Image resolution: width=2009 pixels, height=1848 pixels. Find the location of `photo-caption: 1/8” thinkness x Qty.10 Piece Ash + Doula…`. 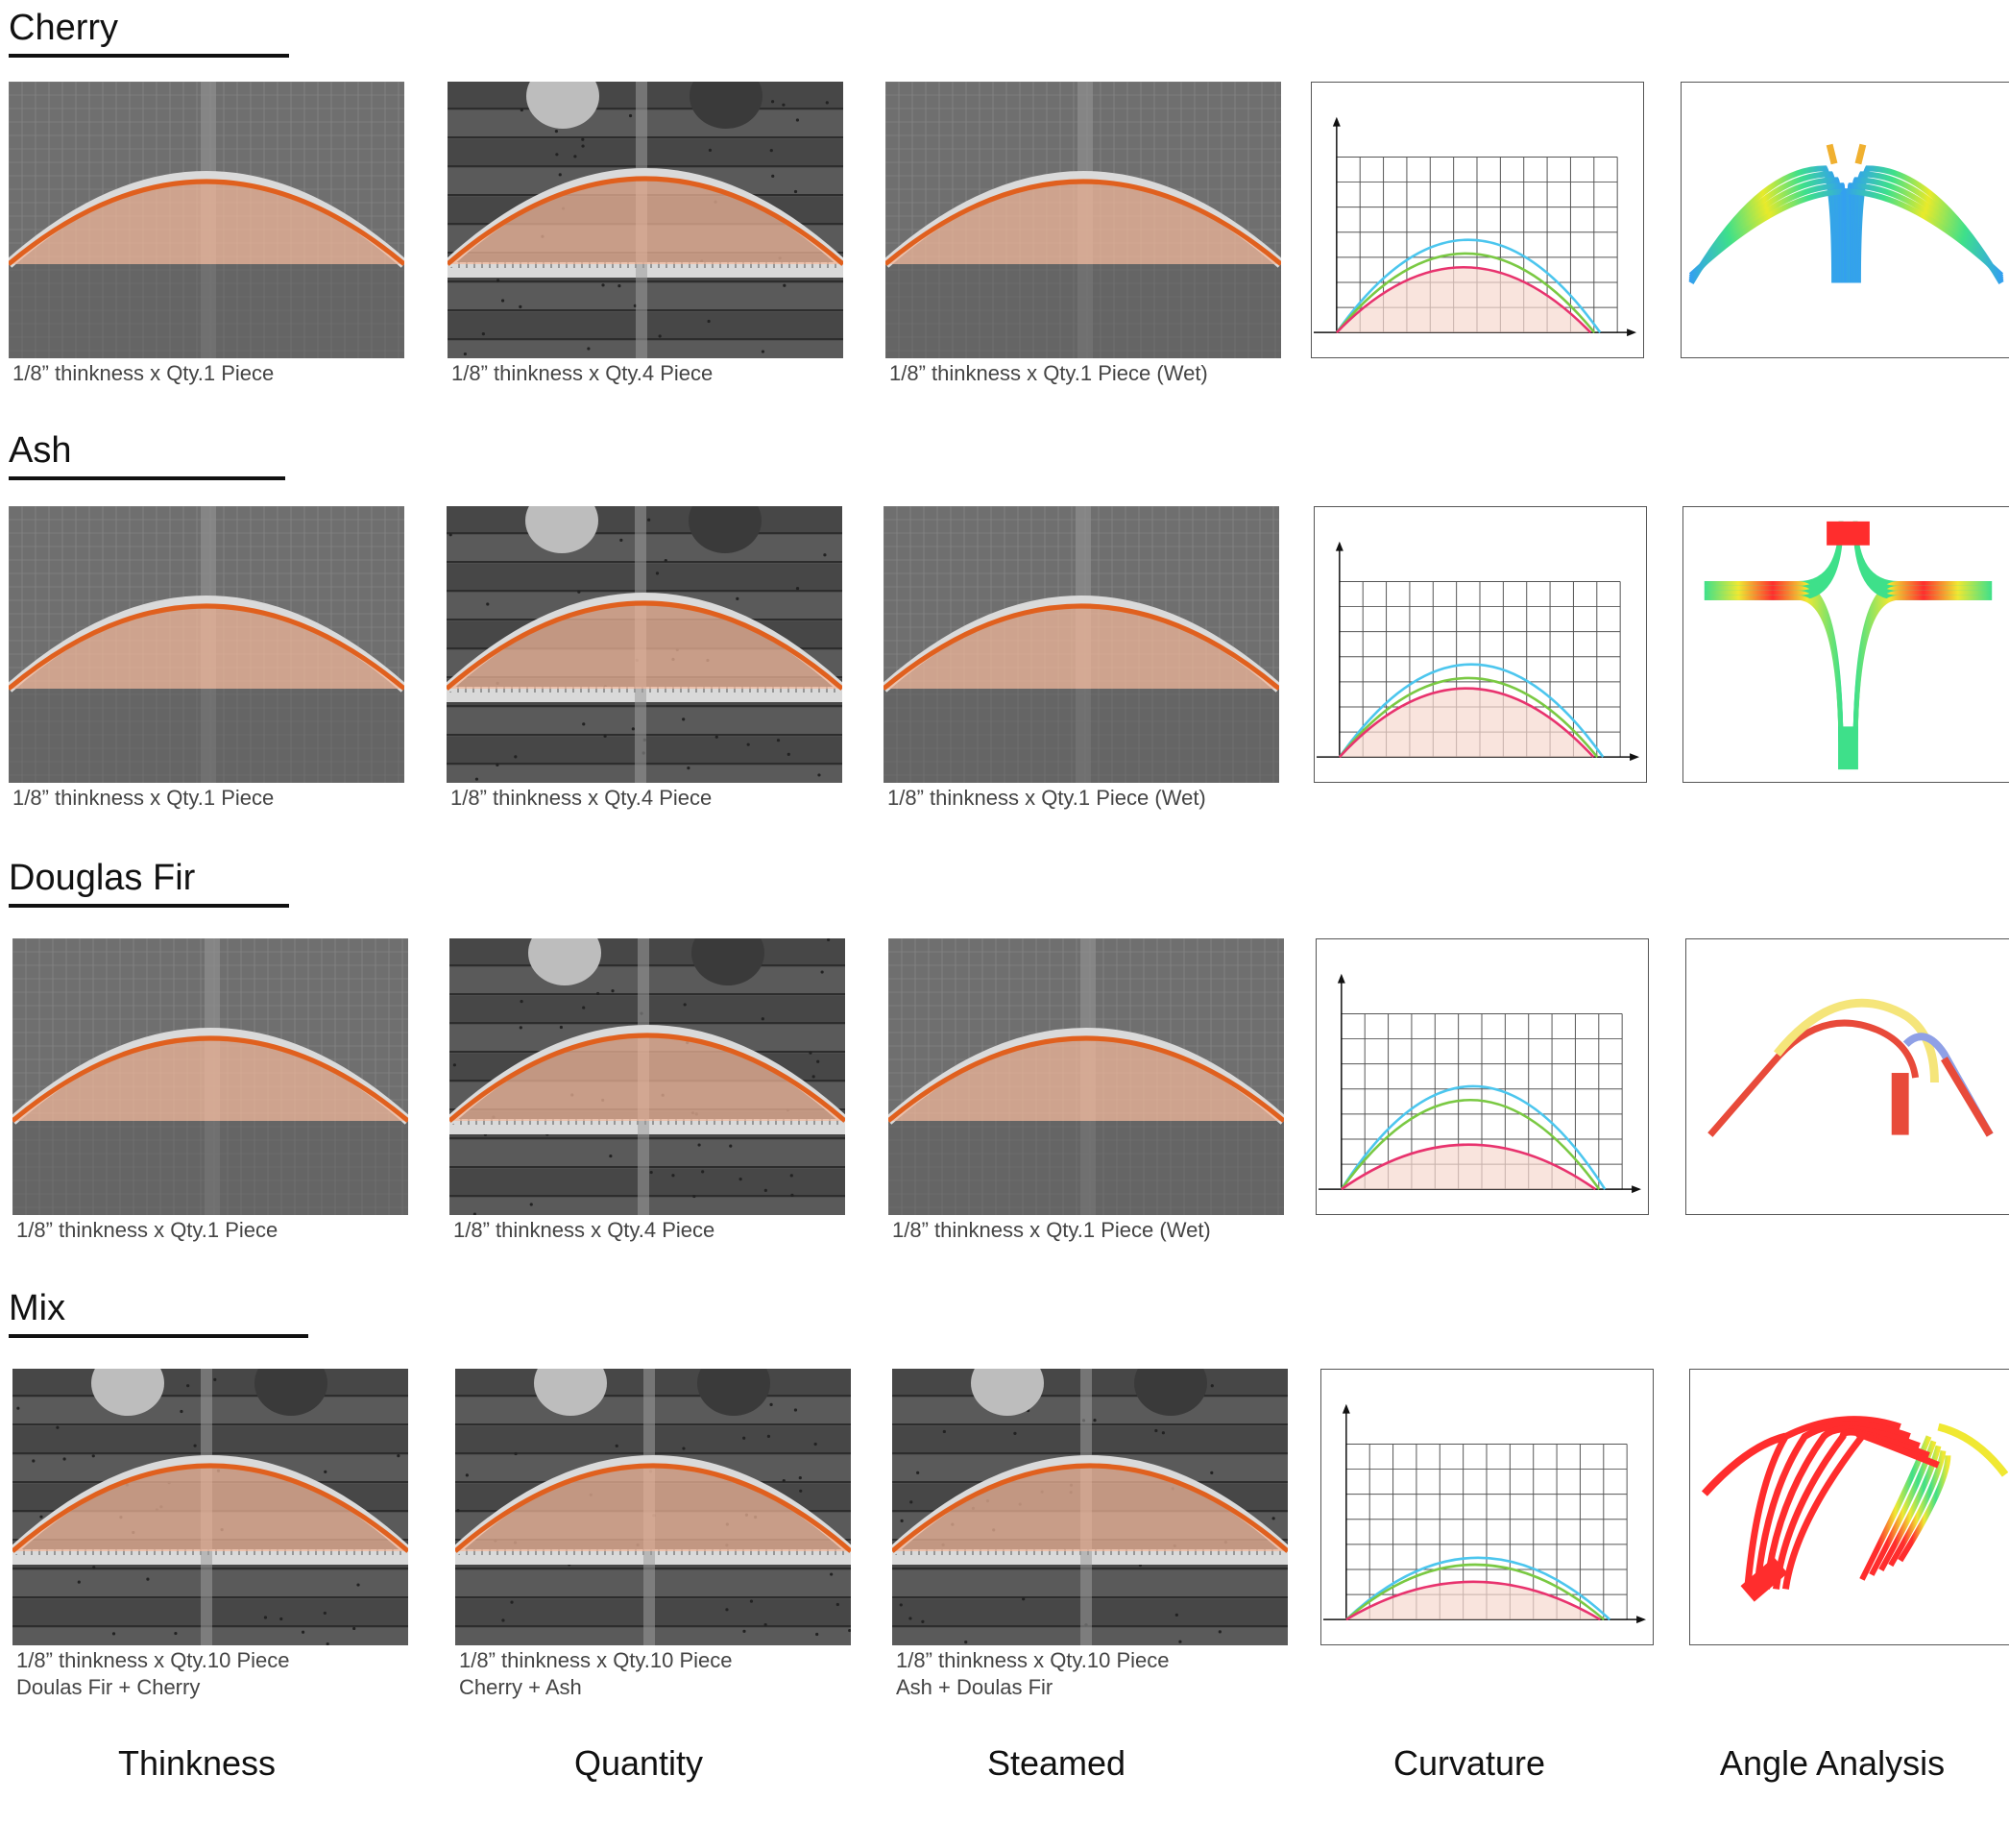

photo-caption: 1/8” thinkness x Qty.10 Piece Ash + Doula… is located at coordinates (1033, 1674).